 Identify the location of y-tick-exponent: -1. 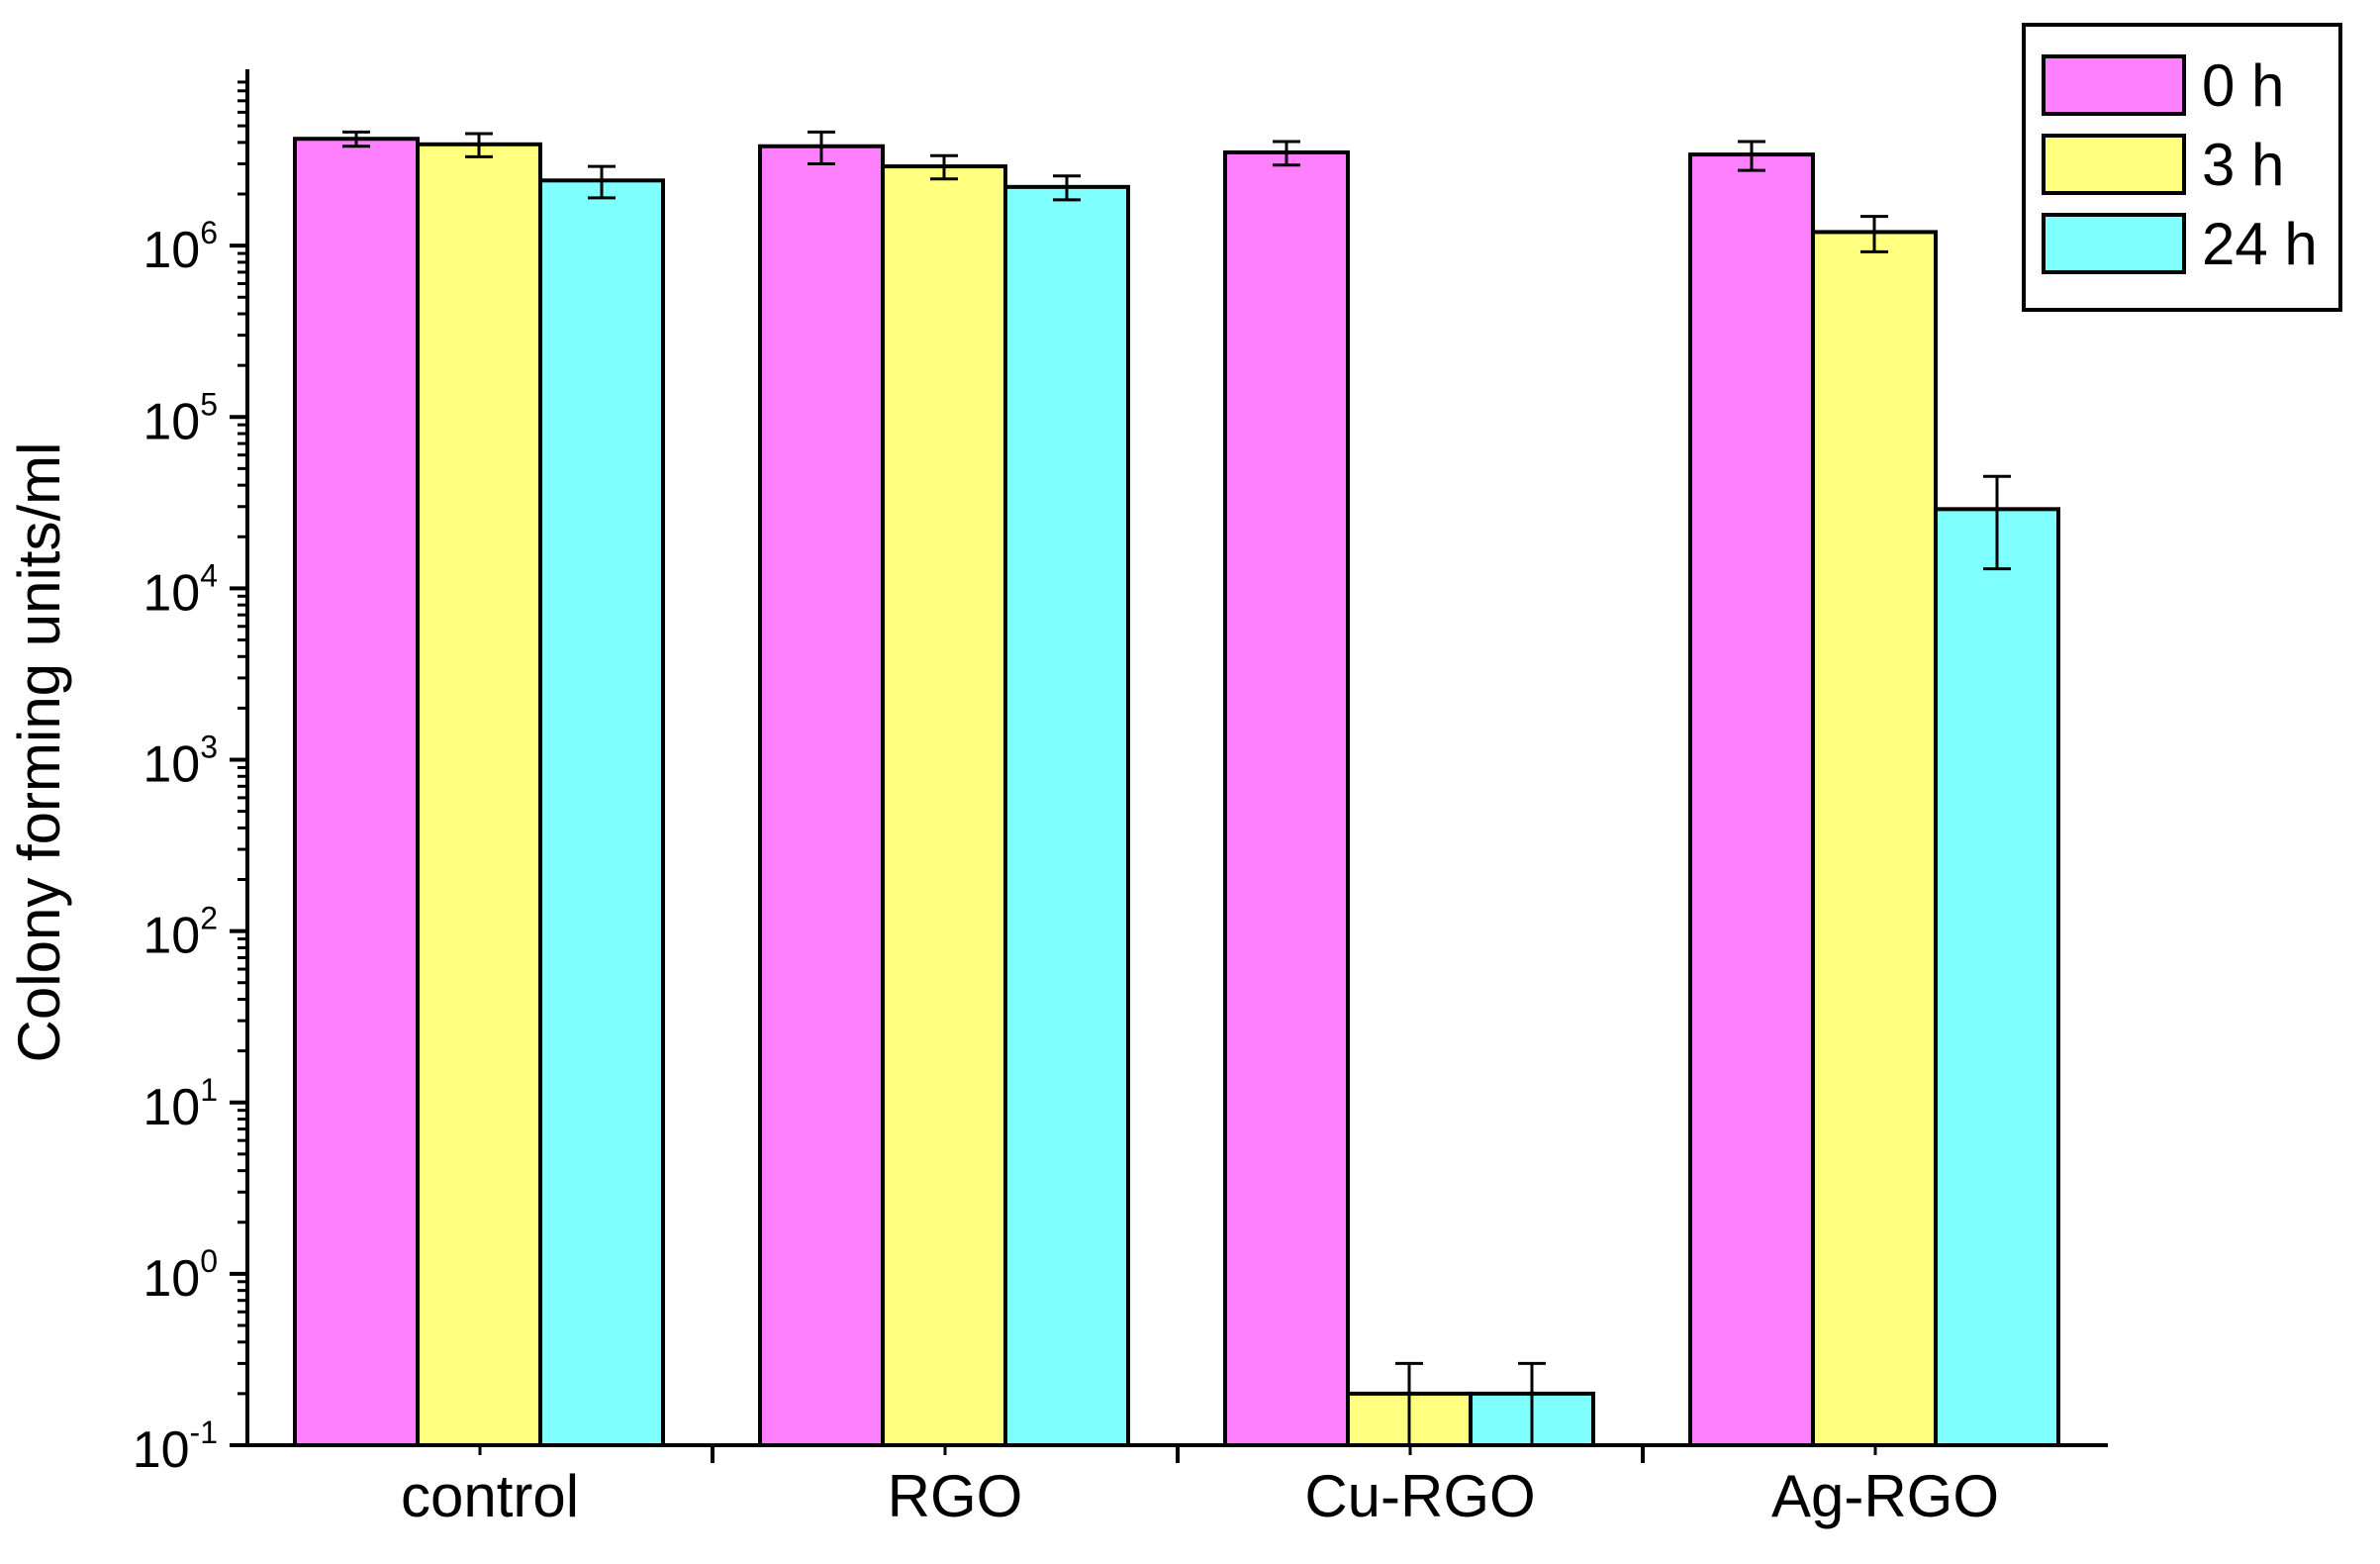
(204, 1432).